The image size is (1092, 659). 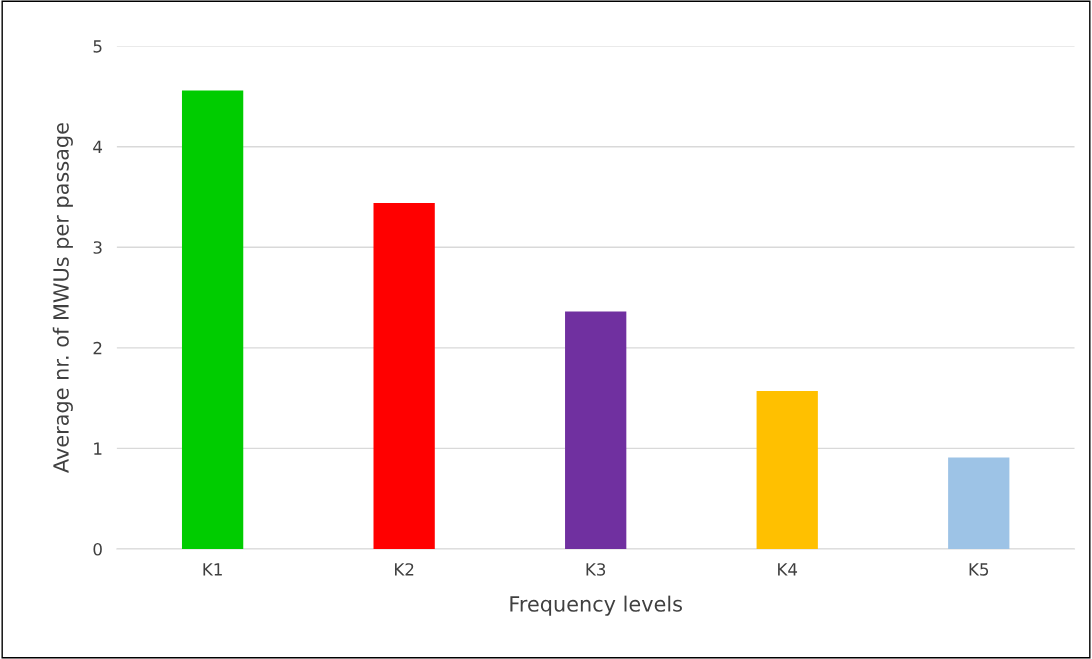 I want to click on y-tick-label: 2, so click(x=97, y=348).